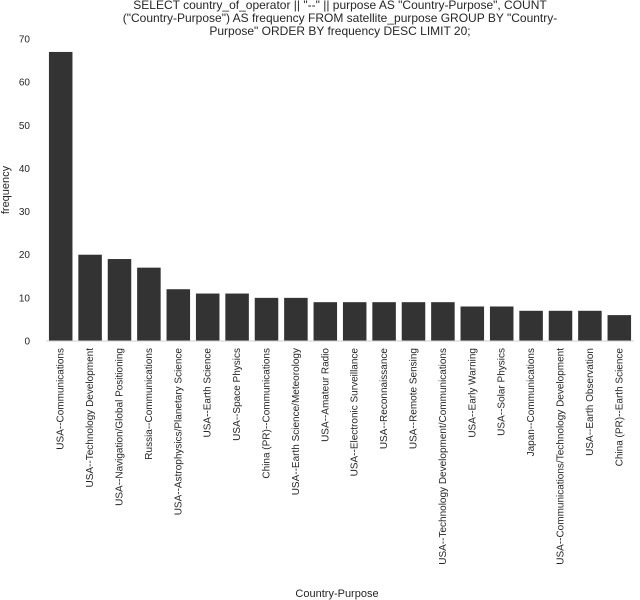  Describe the element at coordinates (120, 427) in the screenshot. I see `x-tick-label: USA--Navigation/Global Positioning` at that location.